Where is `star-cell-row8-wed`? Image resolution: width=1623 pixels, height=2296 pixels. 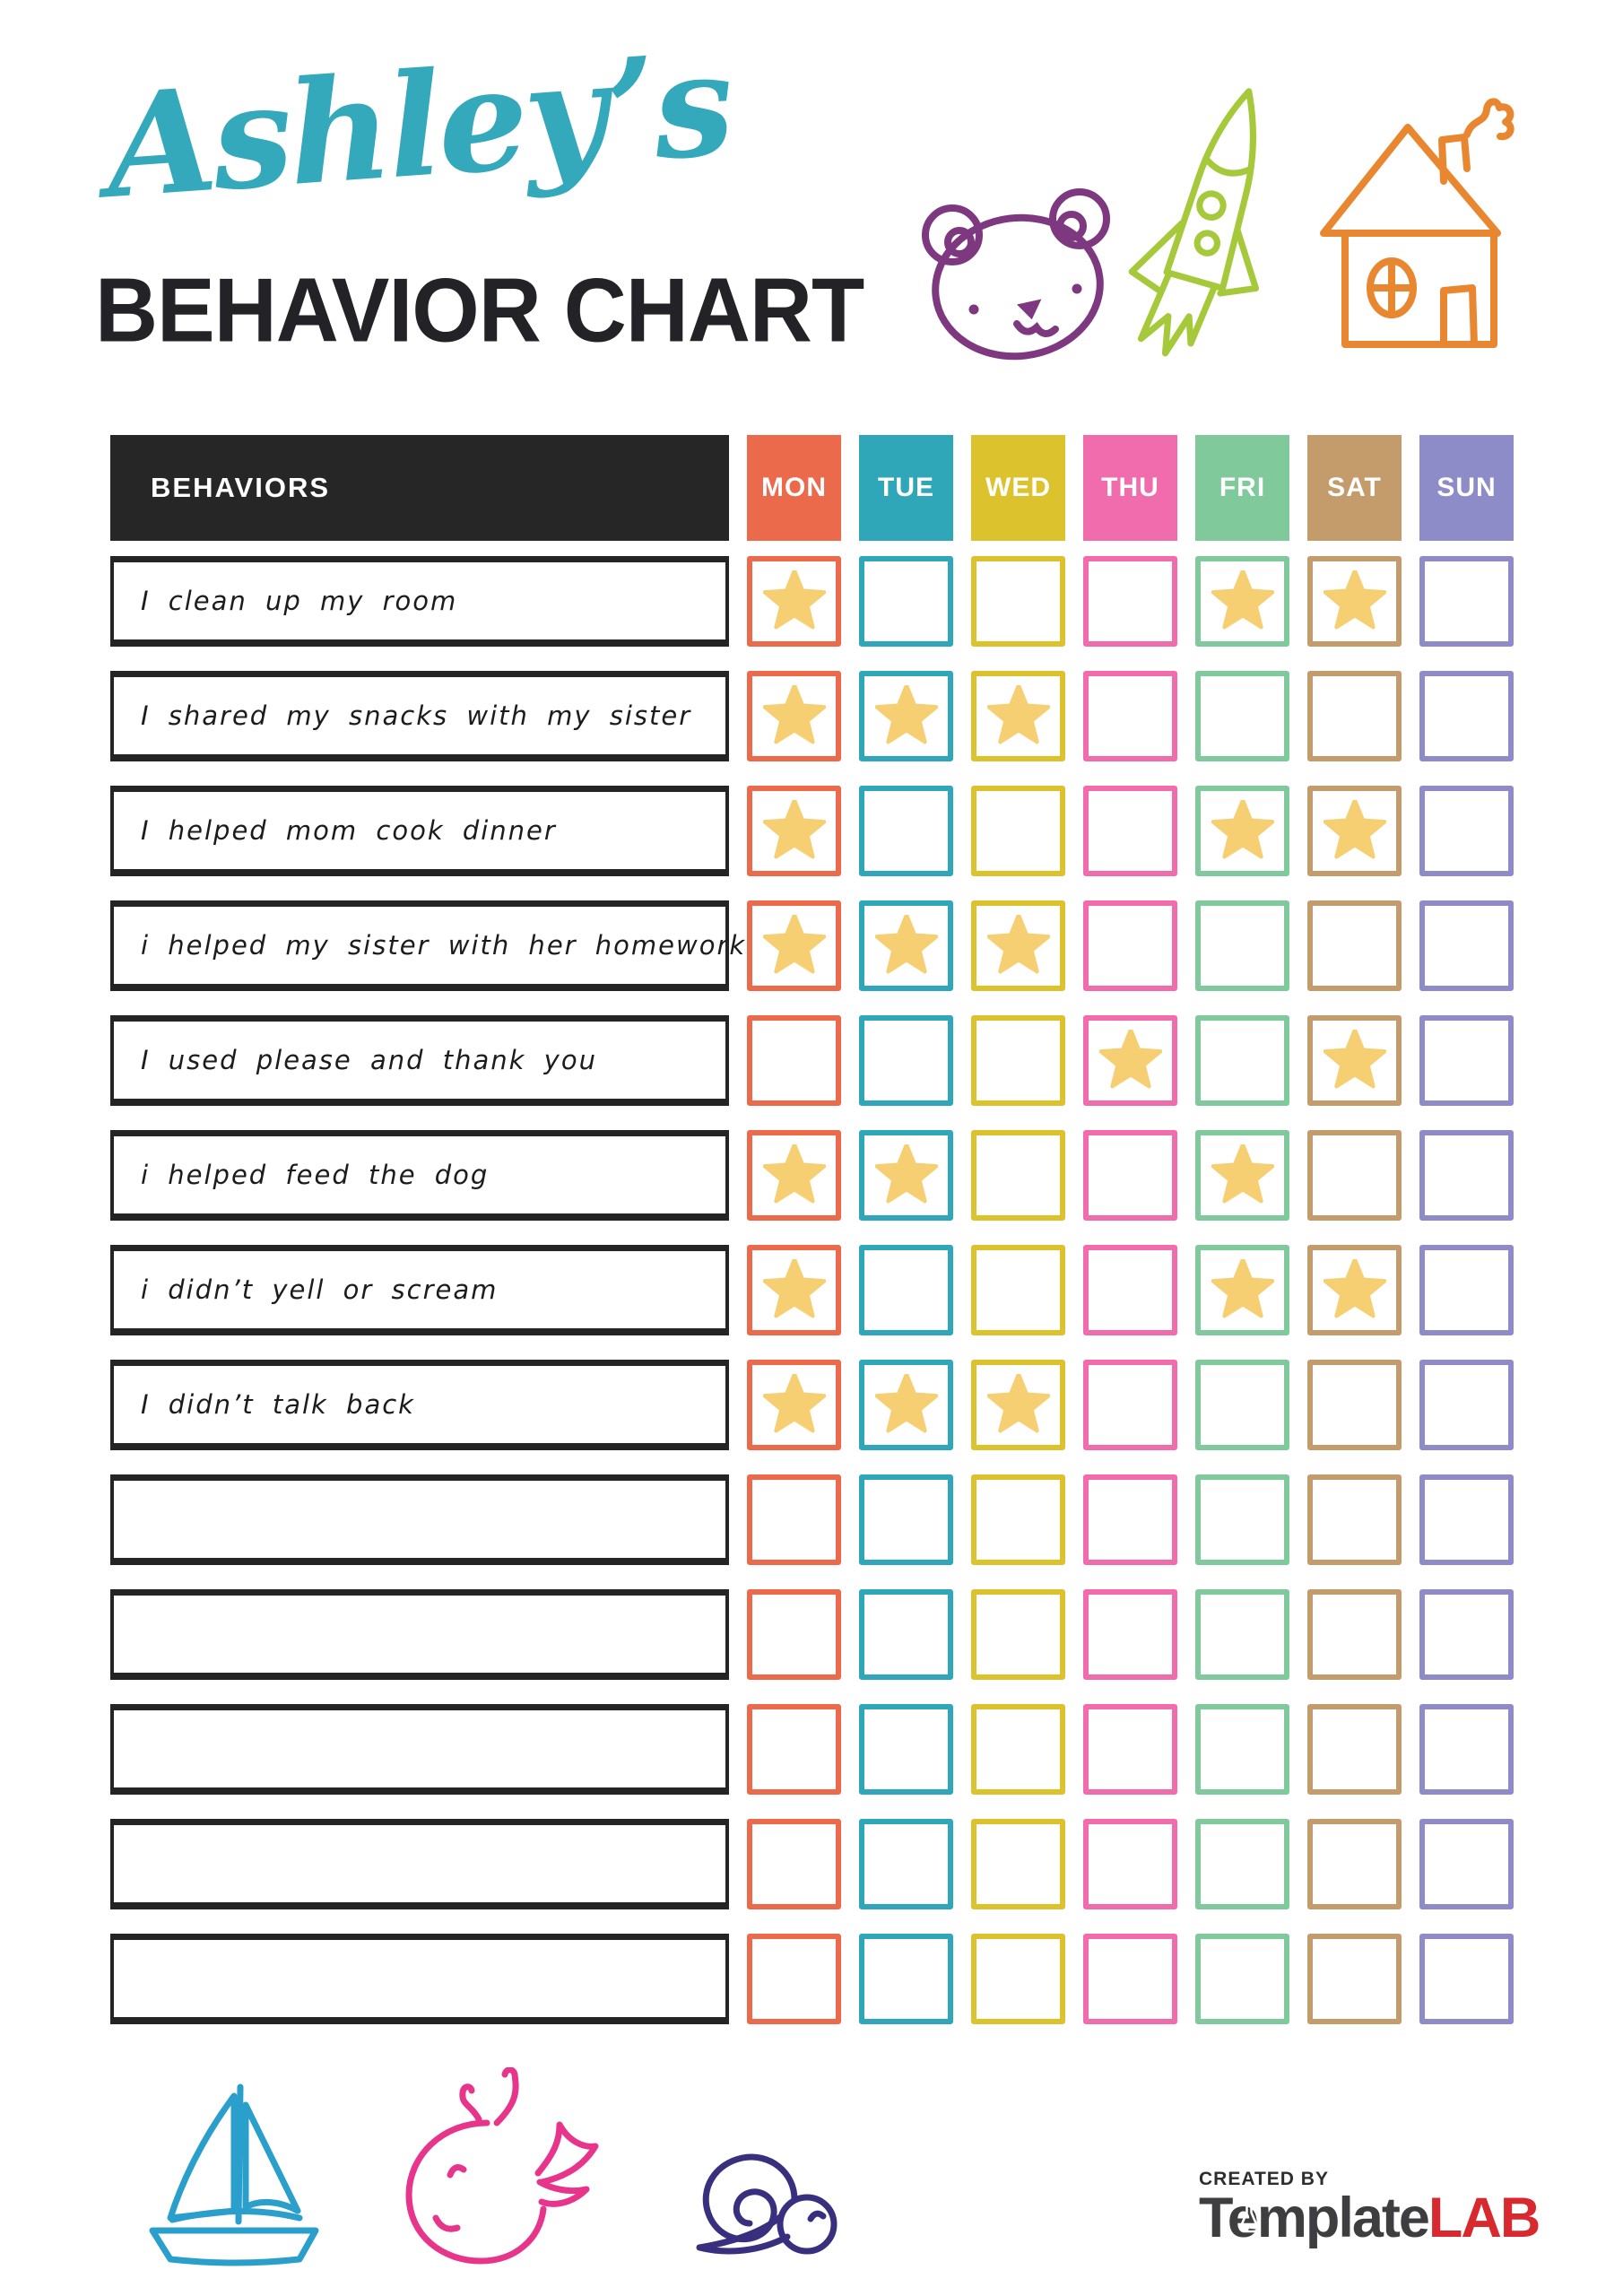
star-cell-row8-wed is located at coordinates (1018, 1405).